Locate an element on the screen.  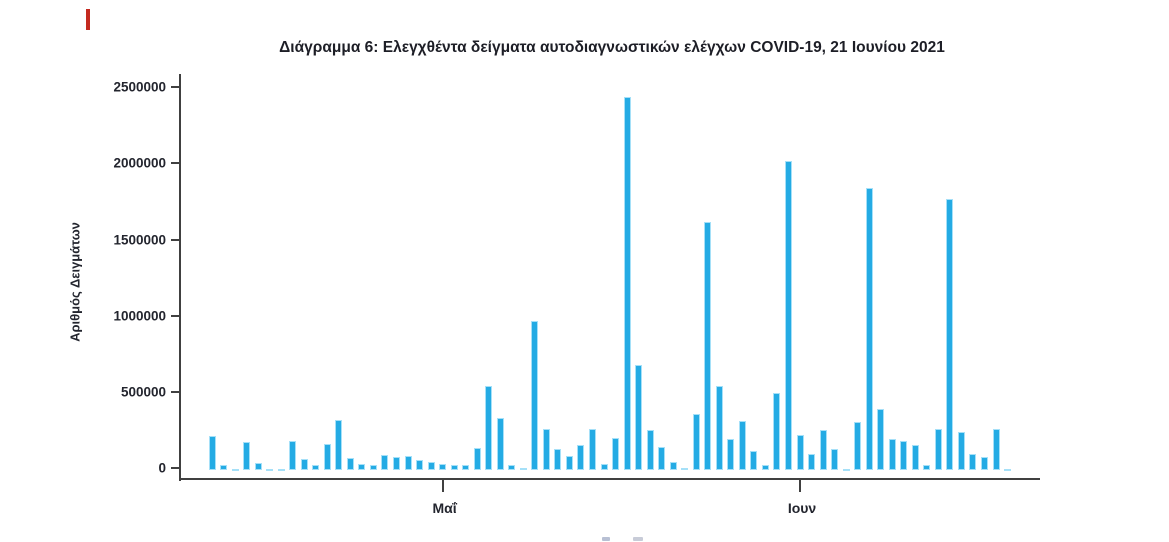
y-tick-label: 2500000 is located at coordinates (139, 87).